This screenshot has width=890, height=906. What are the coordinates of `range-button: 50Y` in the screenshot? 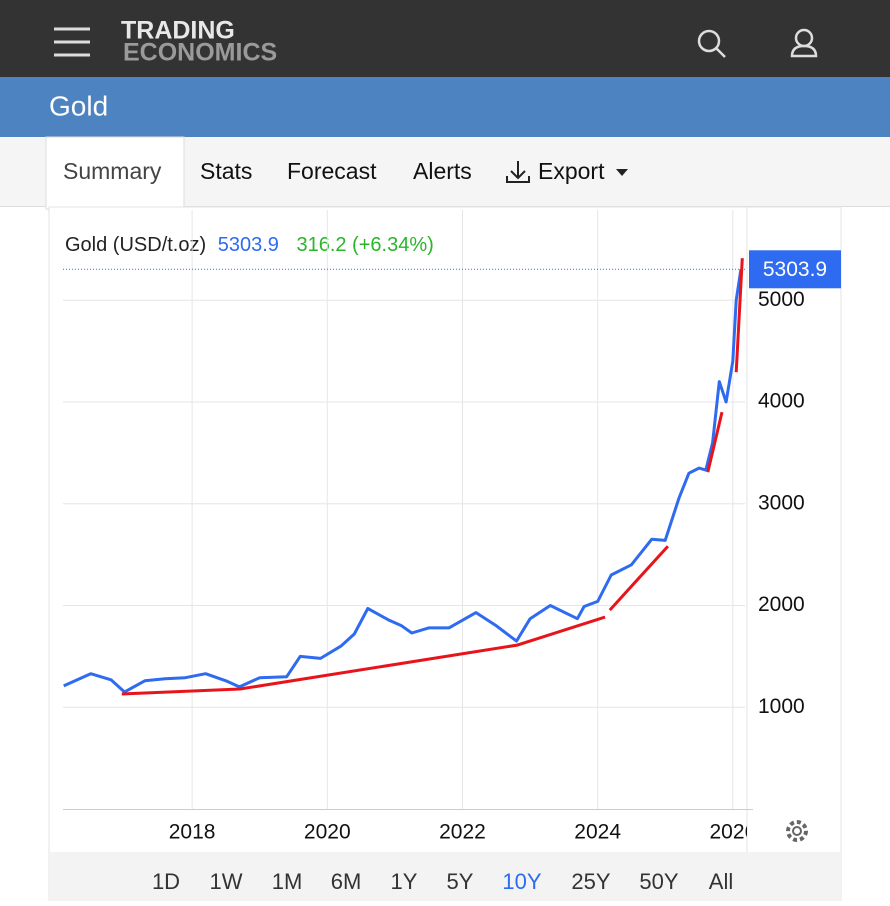 It's located at (658, 881).